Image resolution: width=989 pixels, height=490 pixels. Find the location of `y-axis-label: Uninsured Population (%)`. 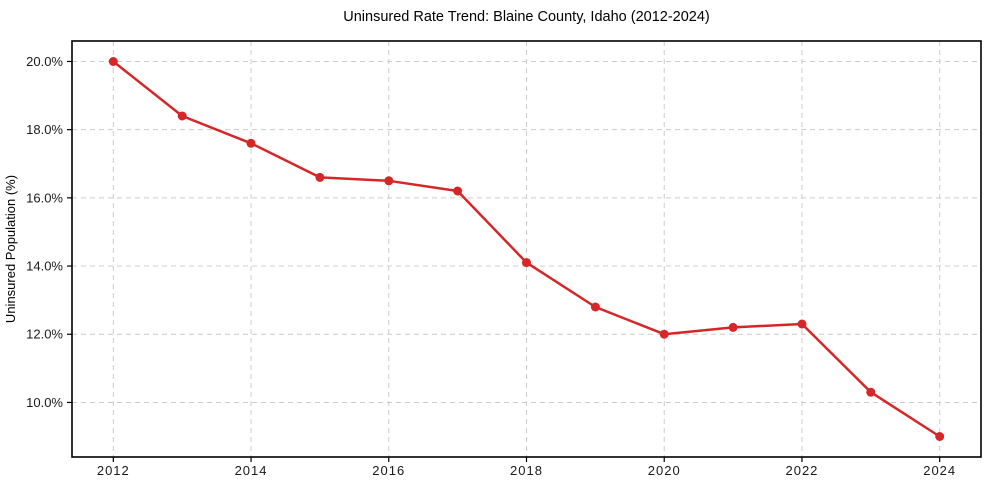

y-axis-label: Uninsured Population (%) is located at coordinates (10, 249).